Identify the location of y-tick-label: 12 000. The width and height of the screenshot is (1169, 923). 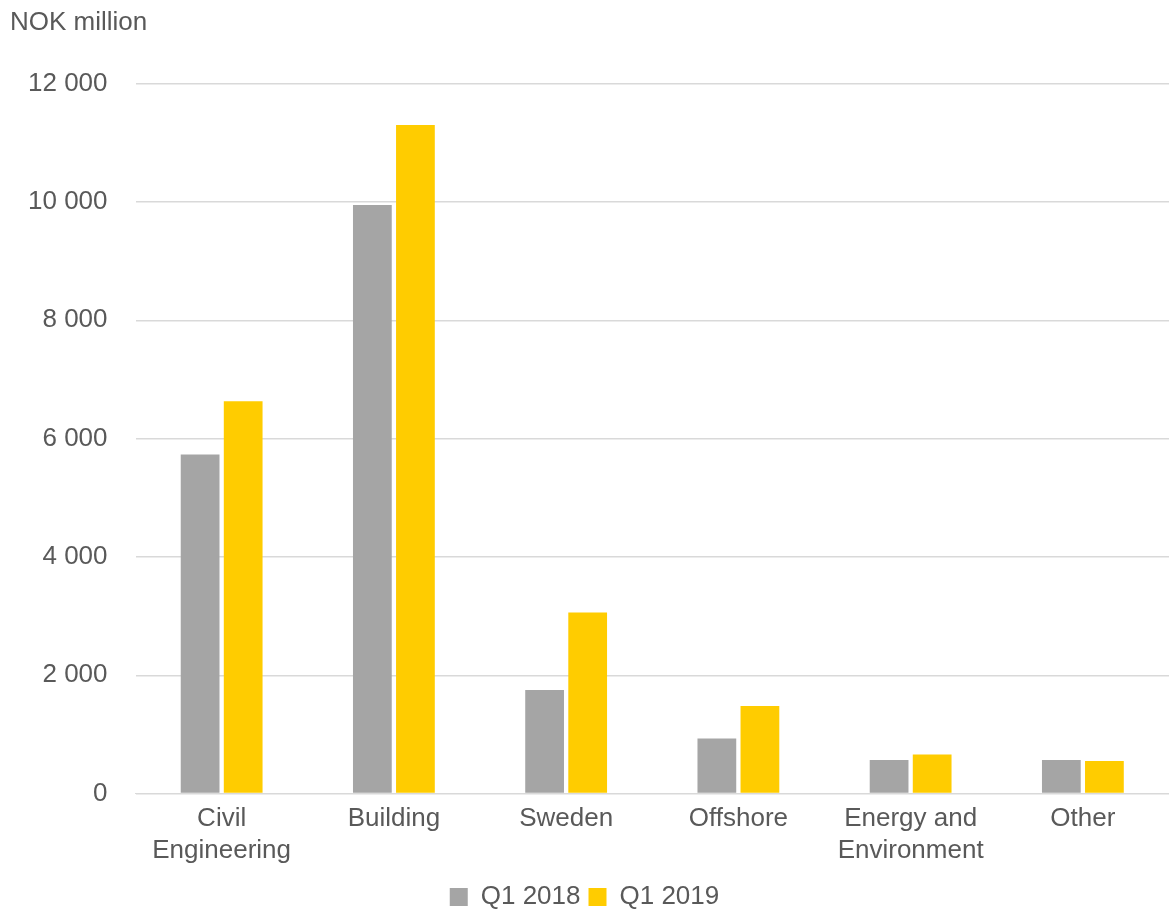
(67, 81).